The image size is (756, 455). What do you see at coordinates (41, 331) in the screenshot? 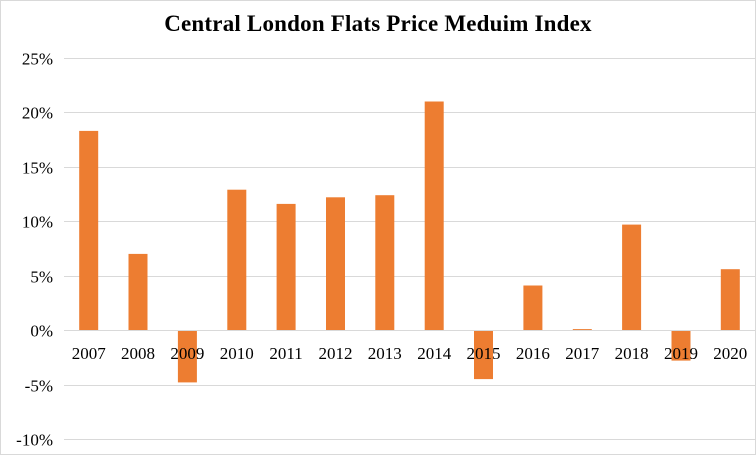
I see `y-tick-label: 0%` at bounding box center [41, 331].